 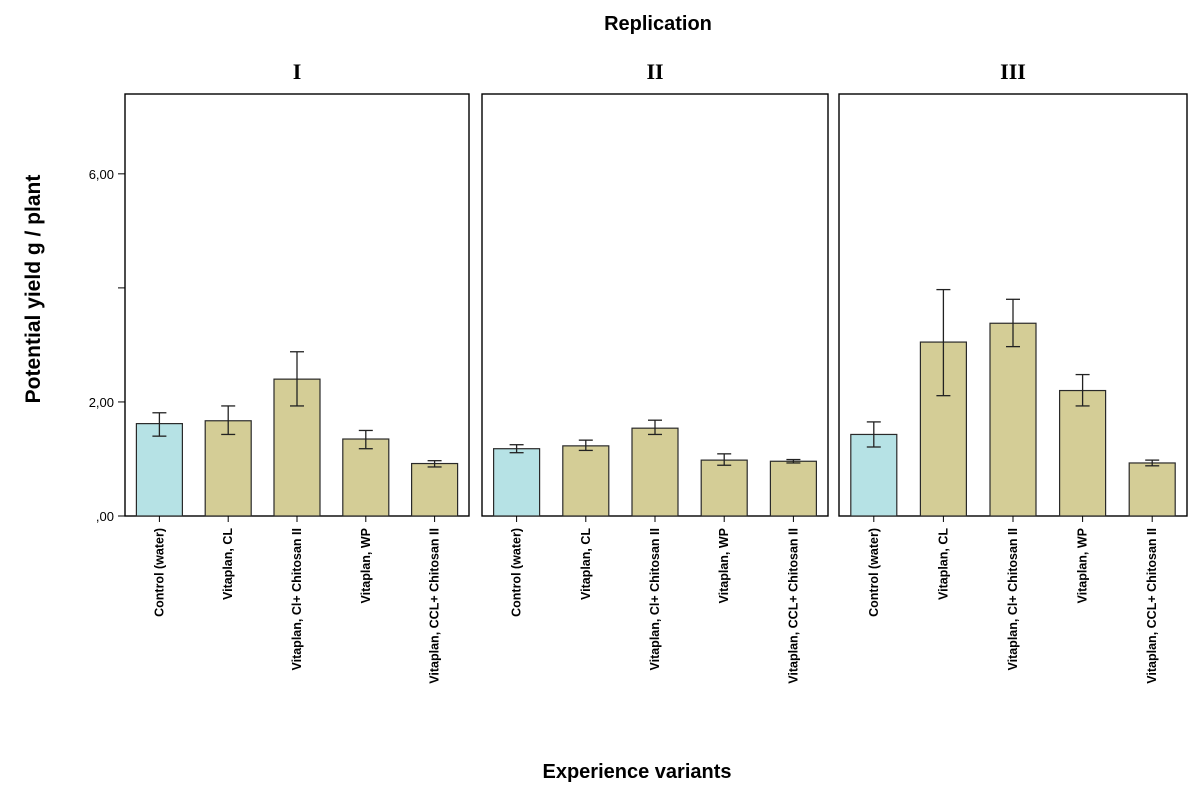 I want to click on y-axis: ,00 2,00 6,00, so click(x=107, y=345).